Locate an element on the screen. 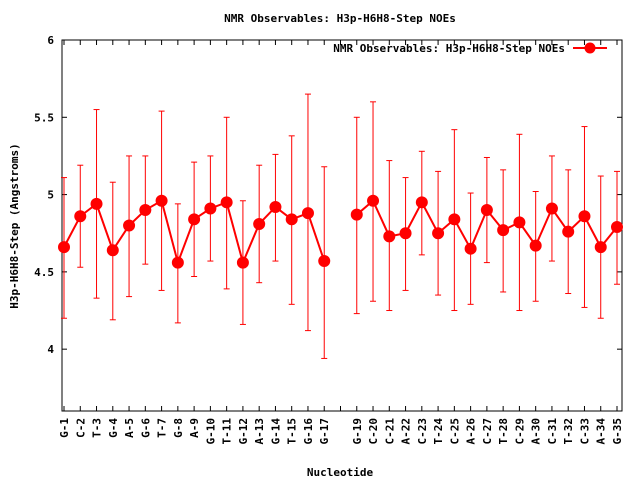 Image resolution: width=640 pixels, height=480 pixels. x-tick-label: A-34 is located at coordinates (601, 431).